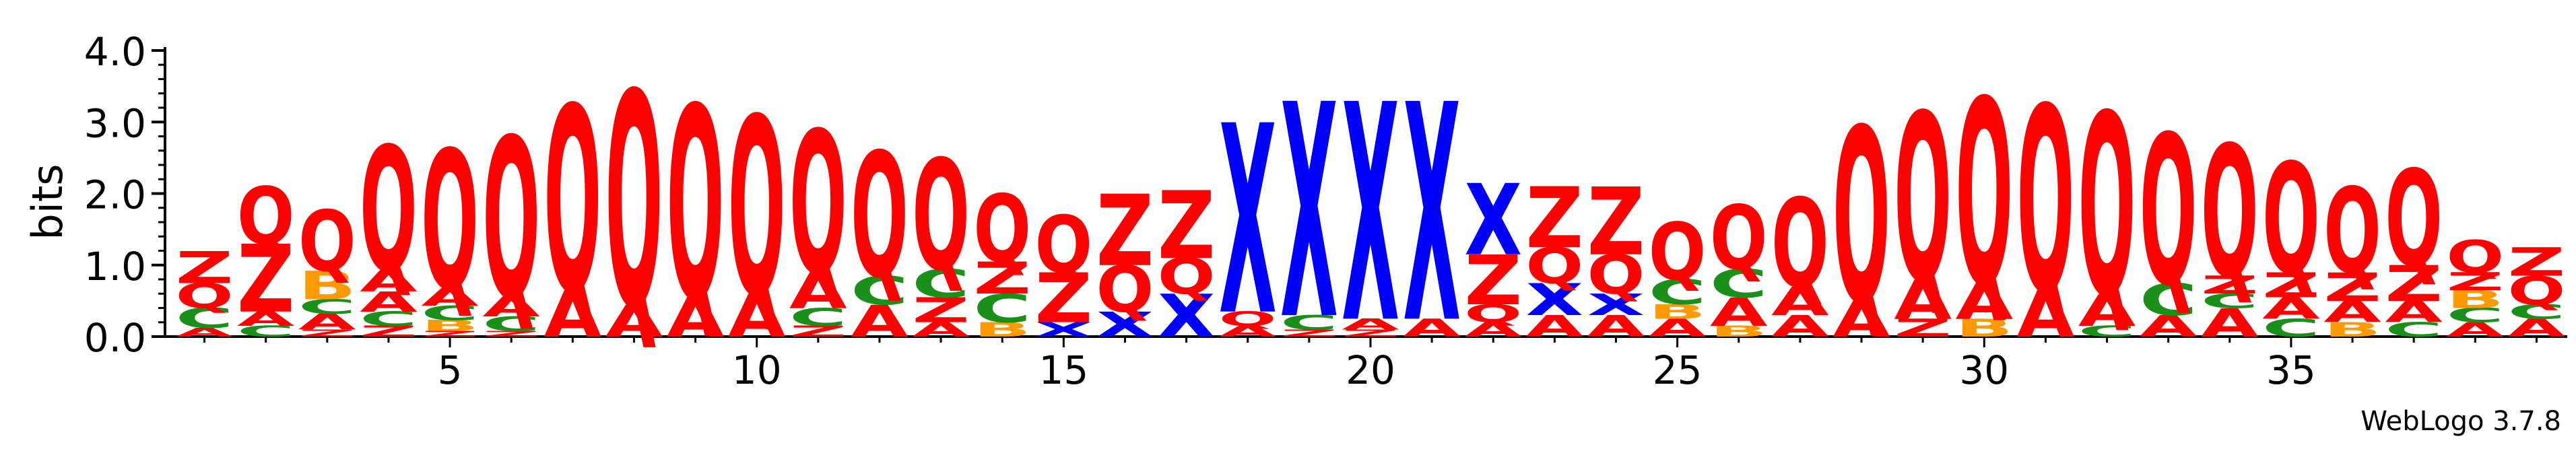 This screenshot has height=449, width=2576. What do you see at coordinates (1984, 370) in the screenshot?
I see `x-tick-label: 30` at bounding box center [1984, 370].